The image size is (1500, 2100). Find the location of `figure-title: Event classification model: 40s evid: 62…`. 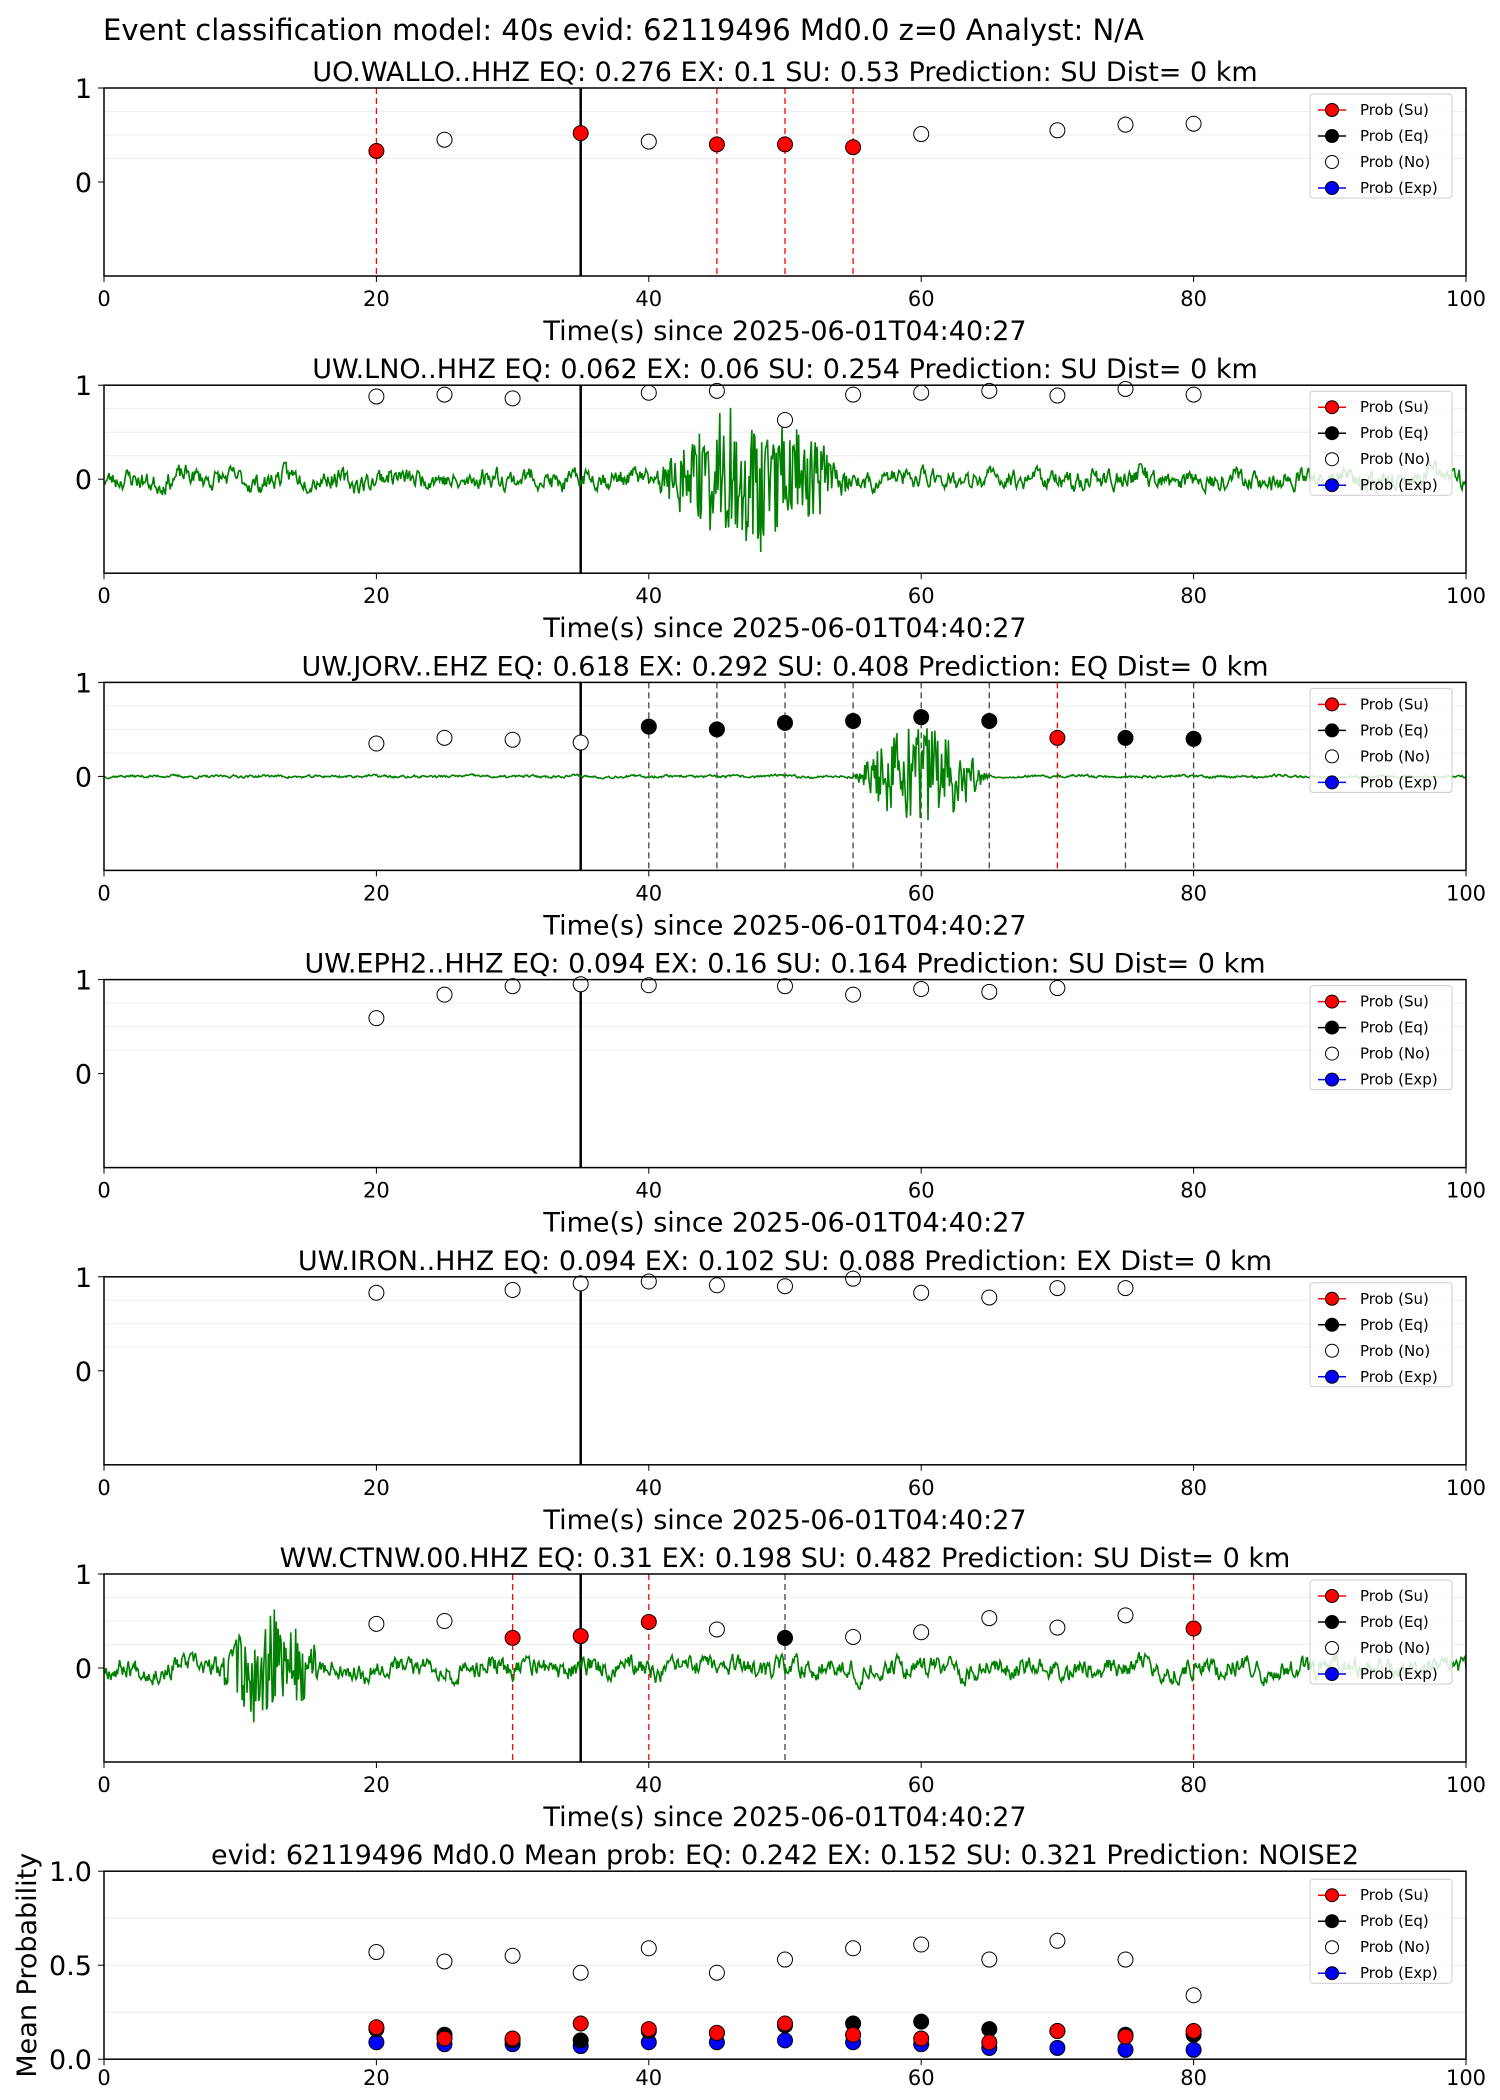

figure-title: Event classification model: 40s evid: 62… is located at coordinates (623, 30).